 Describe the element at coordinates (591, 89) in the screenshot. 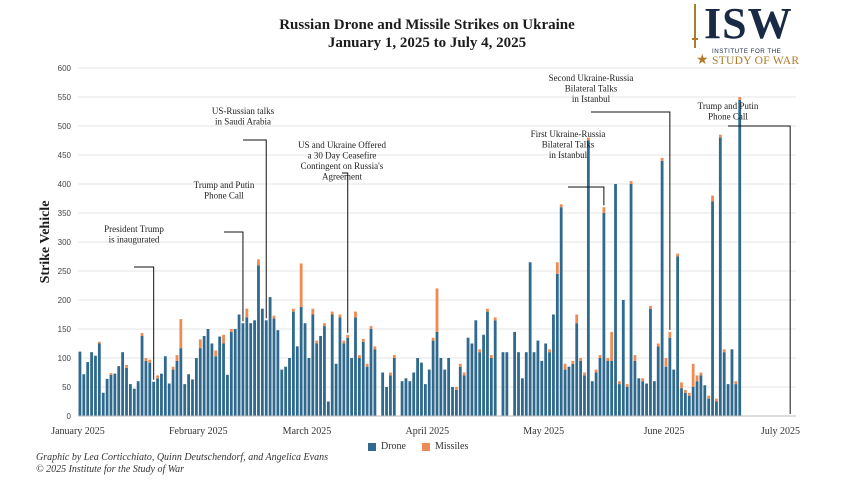

I see `annotation-text: Bilateral Talks` at that location.